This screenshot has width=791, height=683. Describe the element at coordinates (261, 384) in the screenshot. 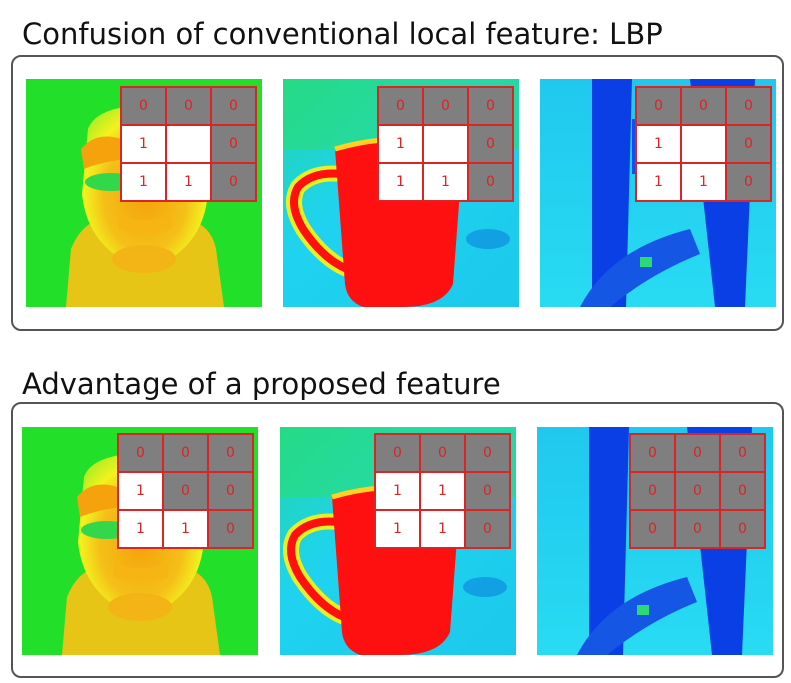

I see `section-title-proposed: Advantage of a proposed feature` at that location.